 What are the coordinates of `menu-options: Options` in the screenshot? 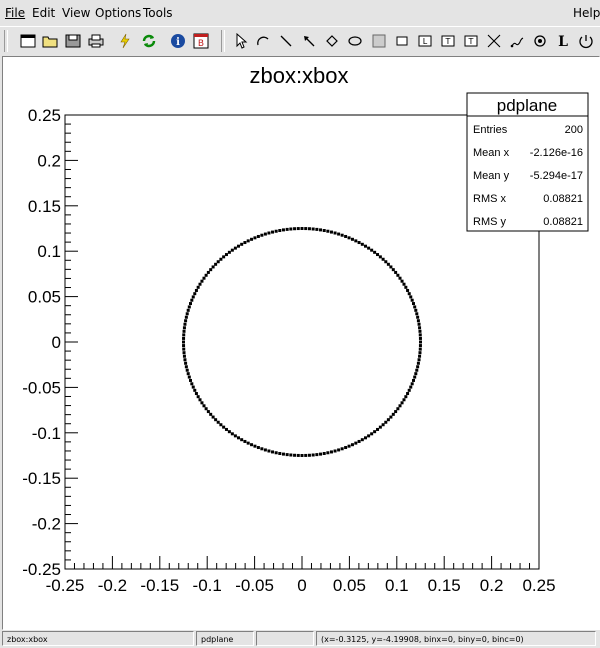 It's located at (118, 13).